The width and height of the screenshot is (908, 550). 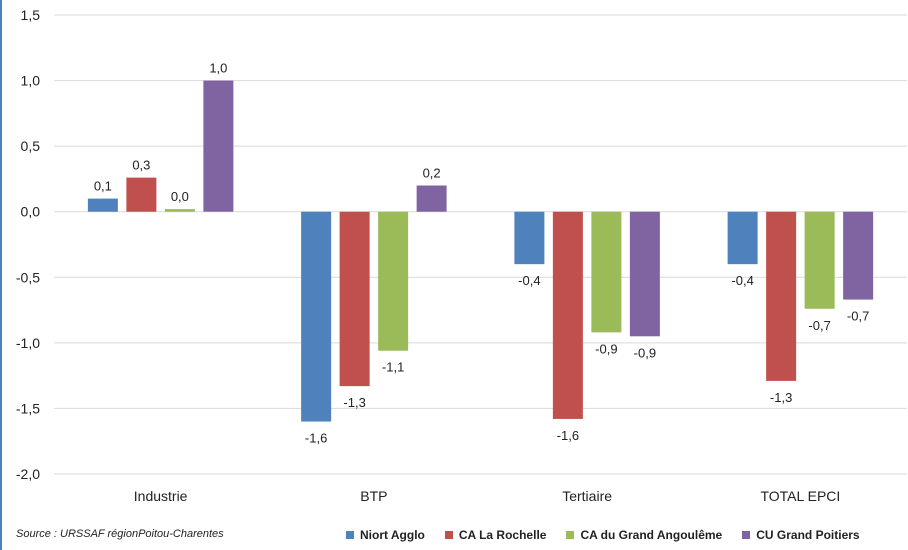 I want to click on legend-label: CU Grand Poitiers, so click(x=808, y=535).